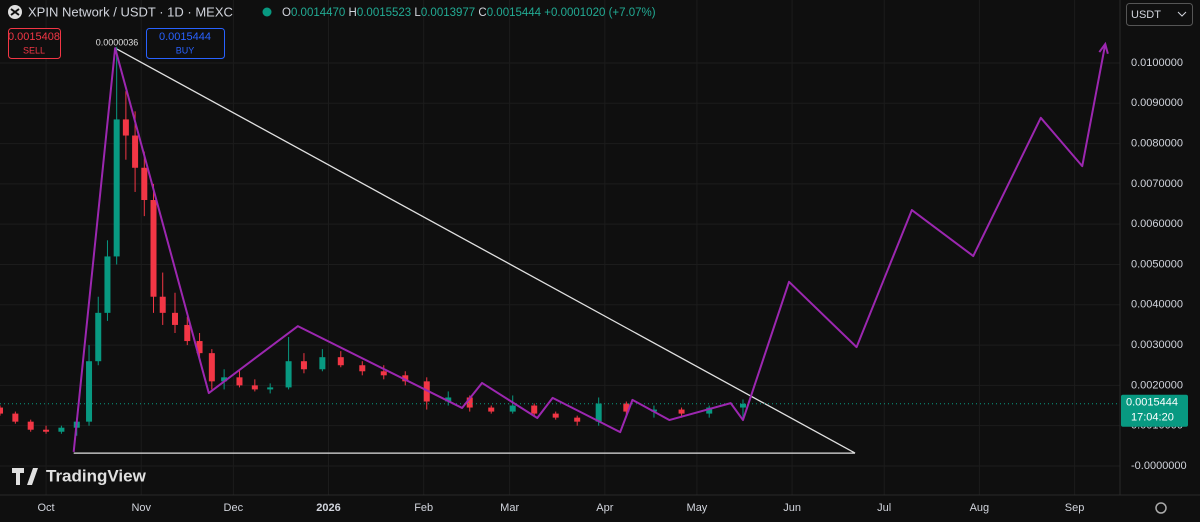 The image size is (1200, 522). I want to click on x-tick-label: Oct, so click(45, 508).